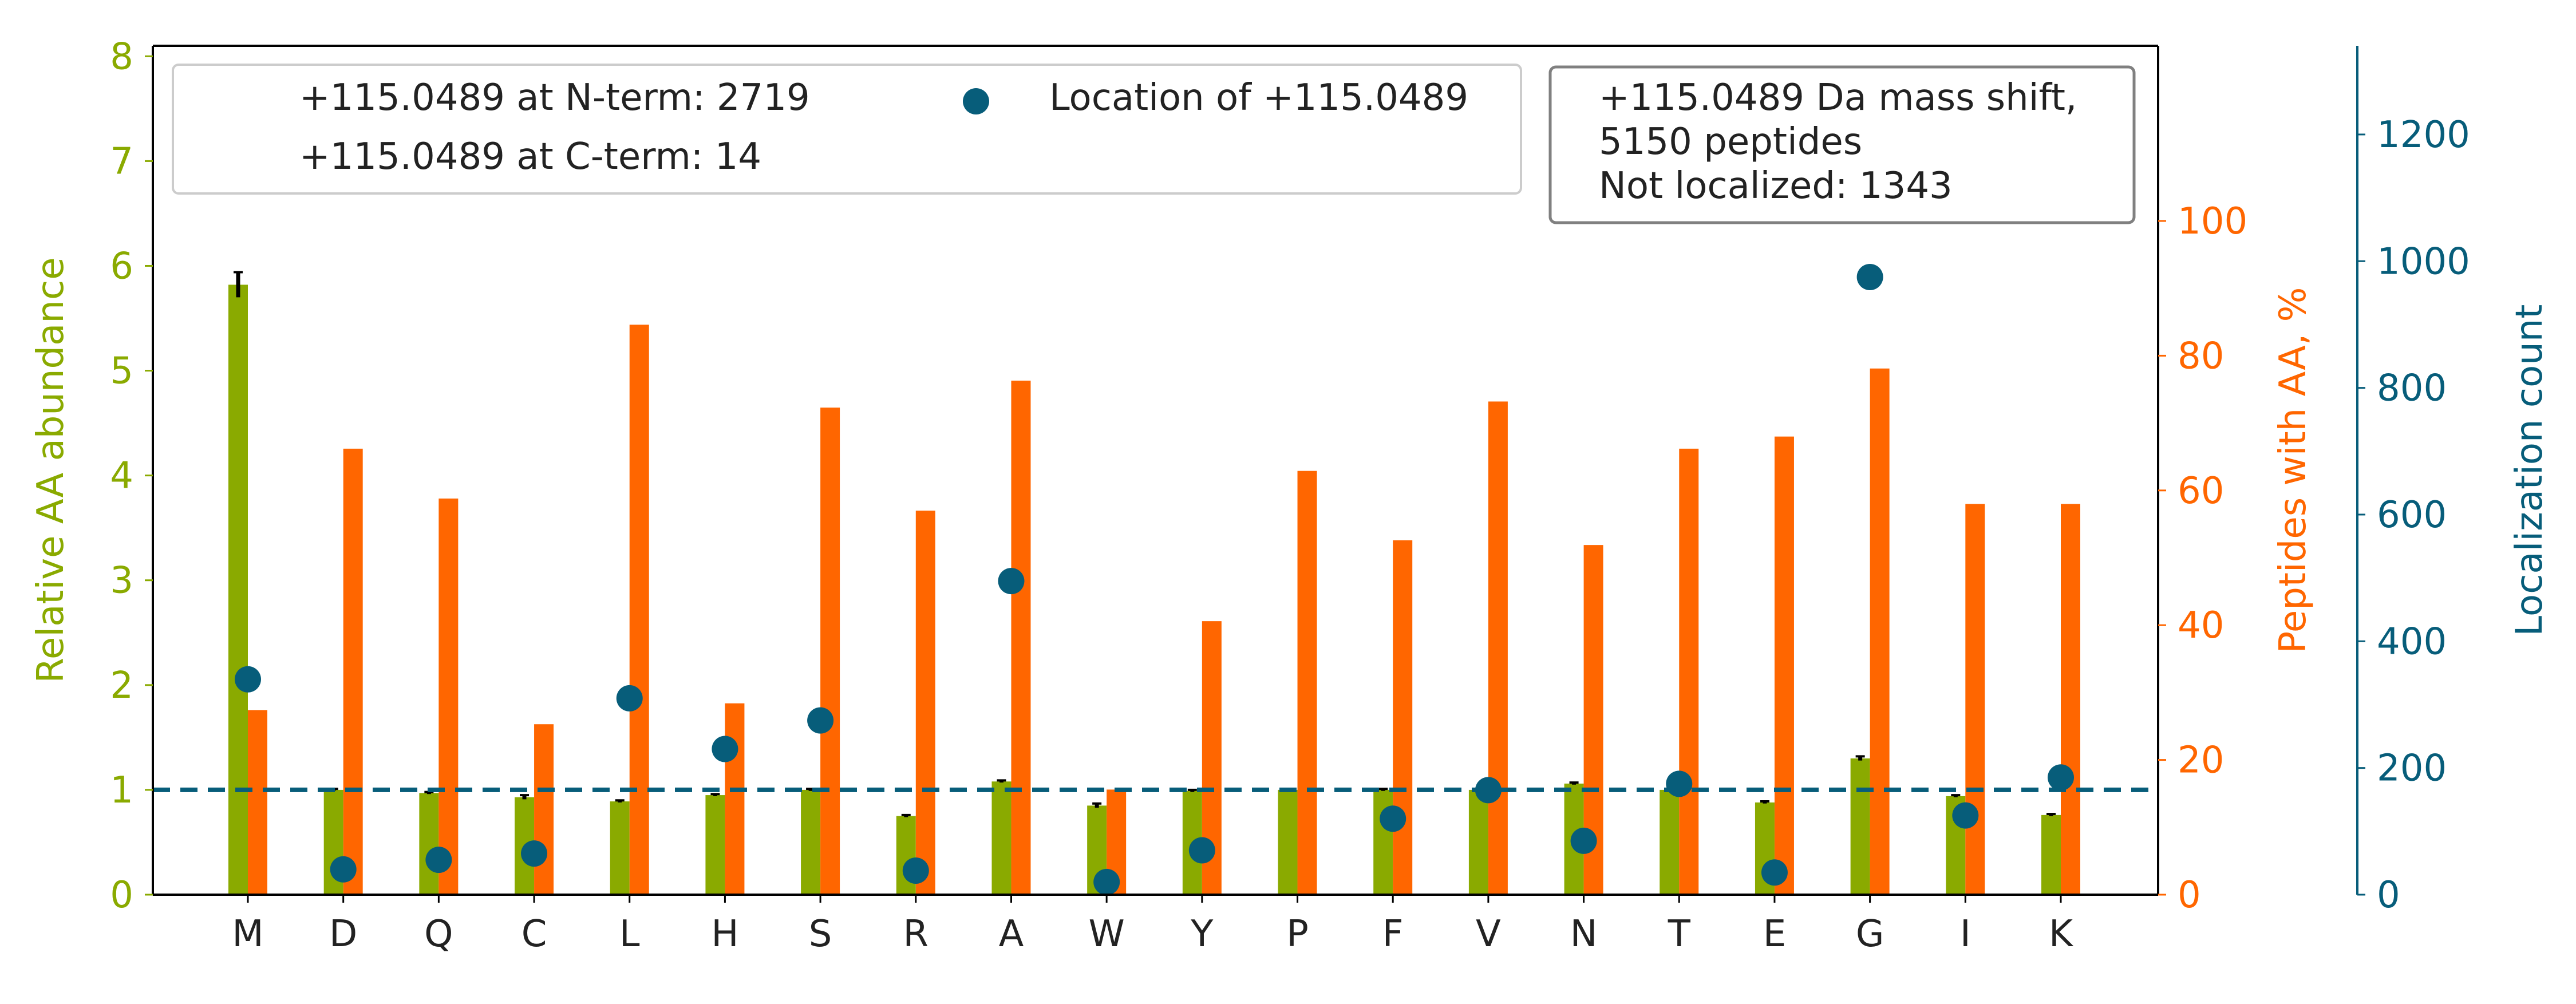 This screenshot has height=1004, width=2576. I want to click on loc-tick-label-200: 200, so click(2412, 769).